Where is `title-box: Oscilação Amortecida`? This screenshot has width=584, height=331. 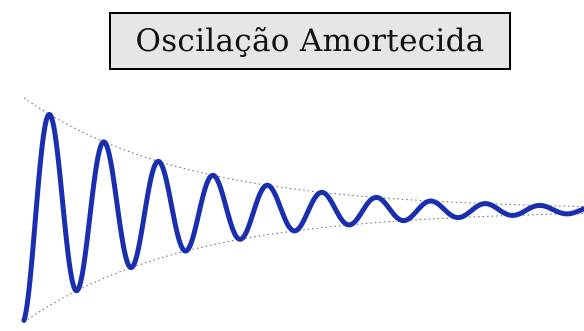
title-box: Oscilação Amortecida is located at coordinates (310, 41).